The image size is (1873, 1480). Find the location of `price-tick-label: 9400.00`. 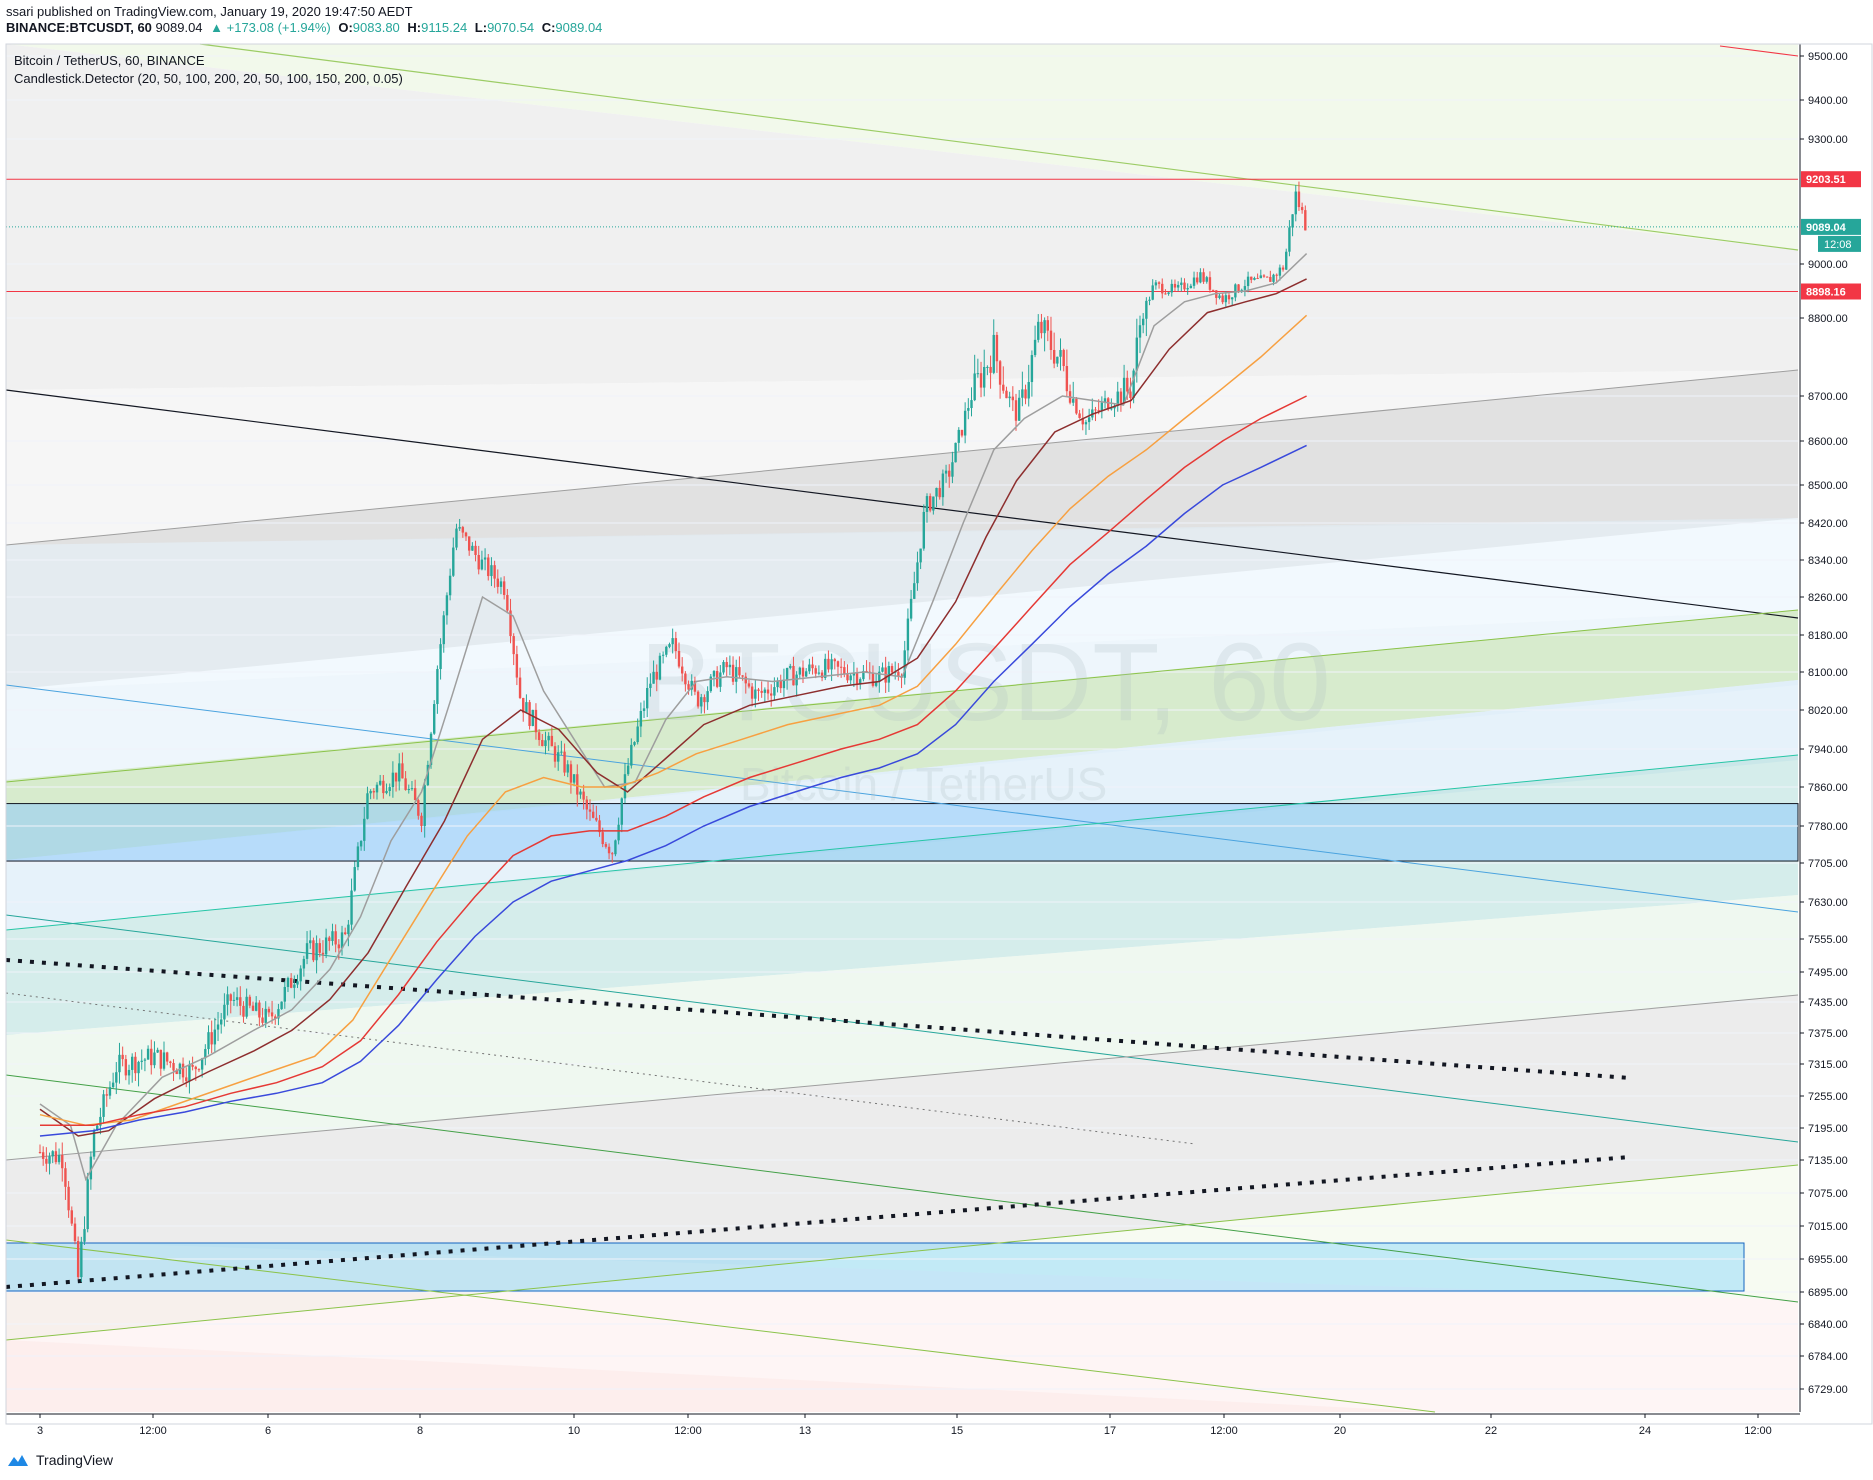

price-tick-label: 9400.00 is located at coordinates (1828, 101).